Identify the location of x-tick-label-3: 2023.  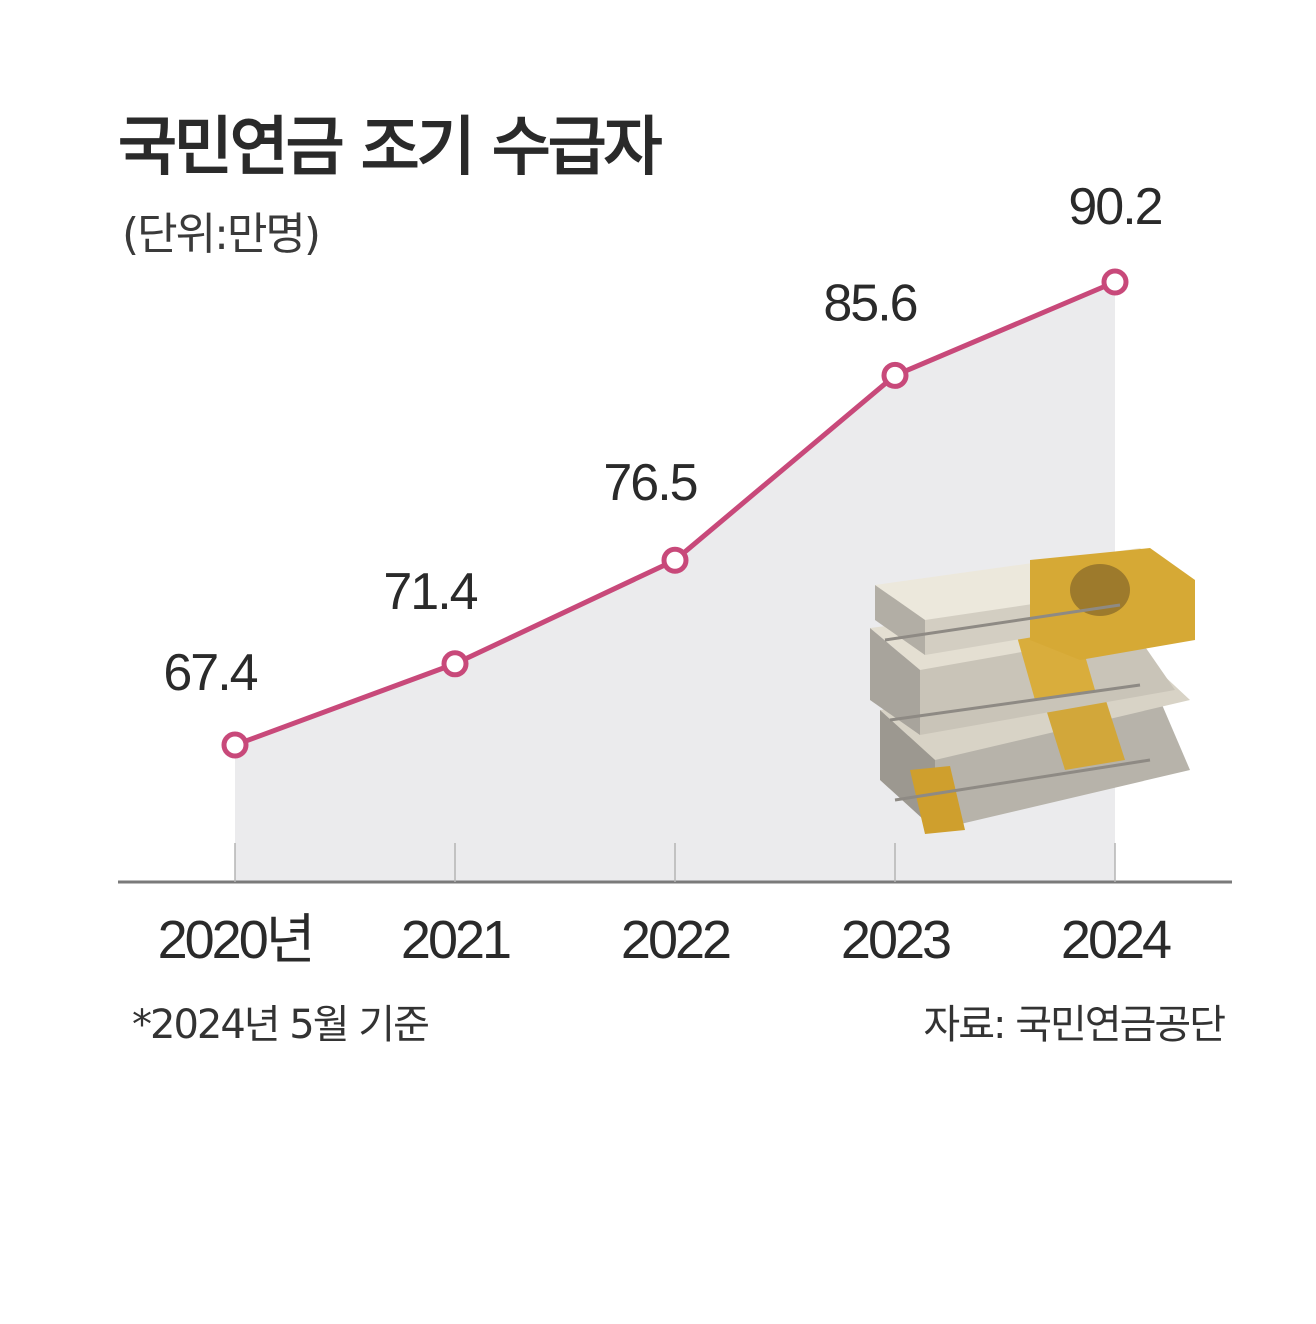
(895, 940).